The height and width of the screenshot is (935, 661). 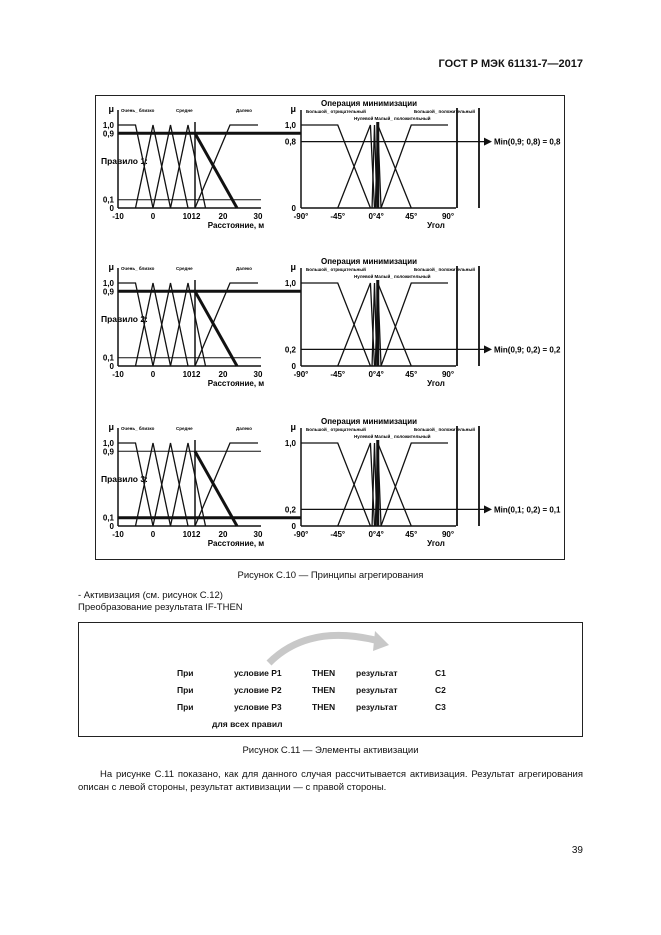 I want to click on transform-text: Преобразование результата IF-THEN, so click(x=160, y=607).